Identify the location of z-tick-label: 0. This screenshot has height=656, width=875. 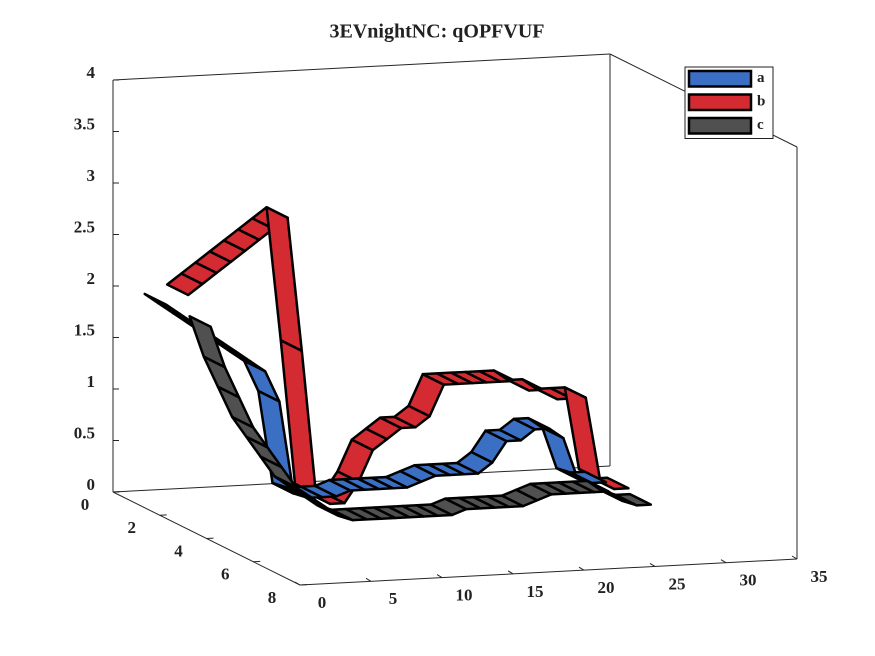
(91, 484).